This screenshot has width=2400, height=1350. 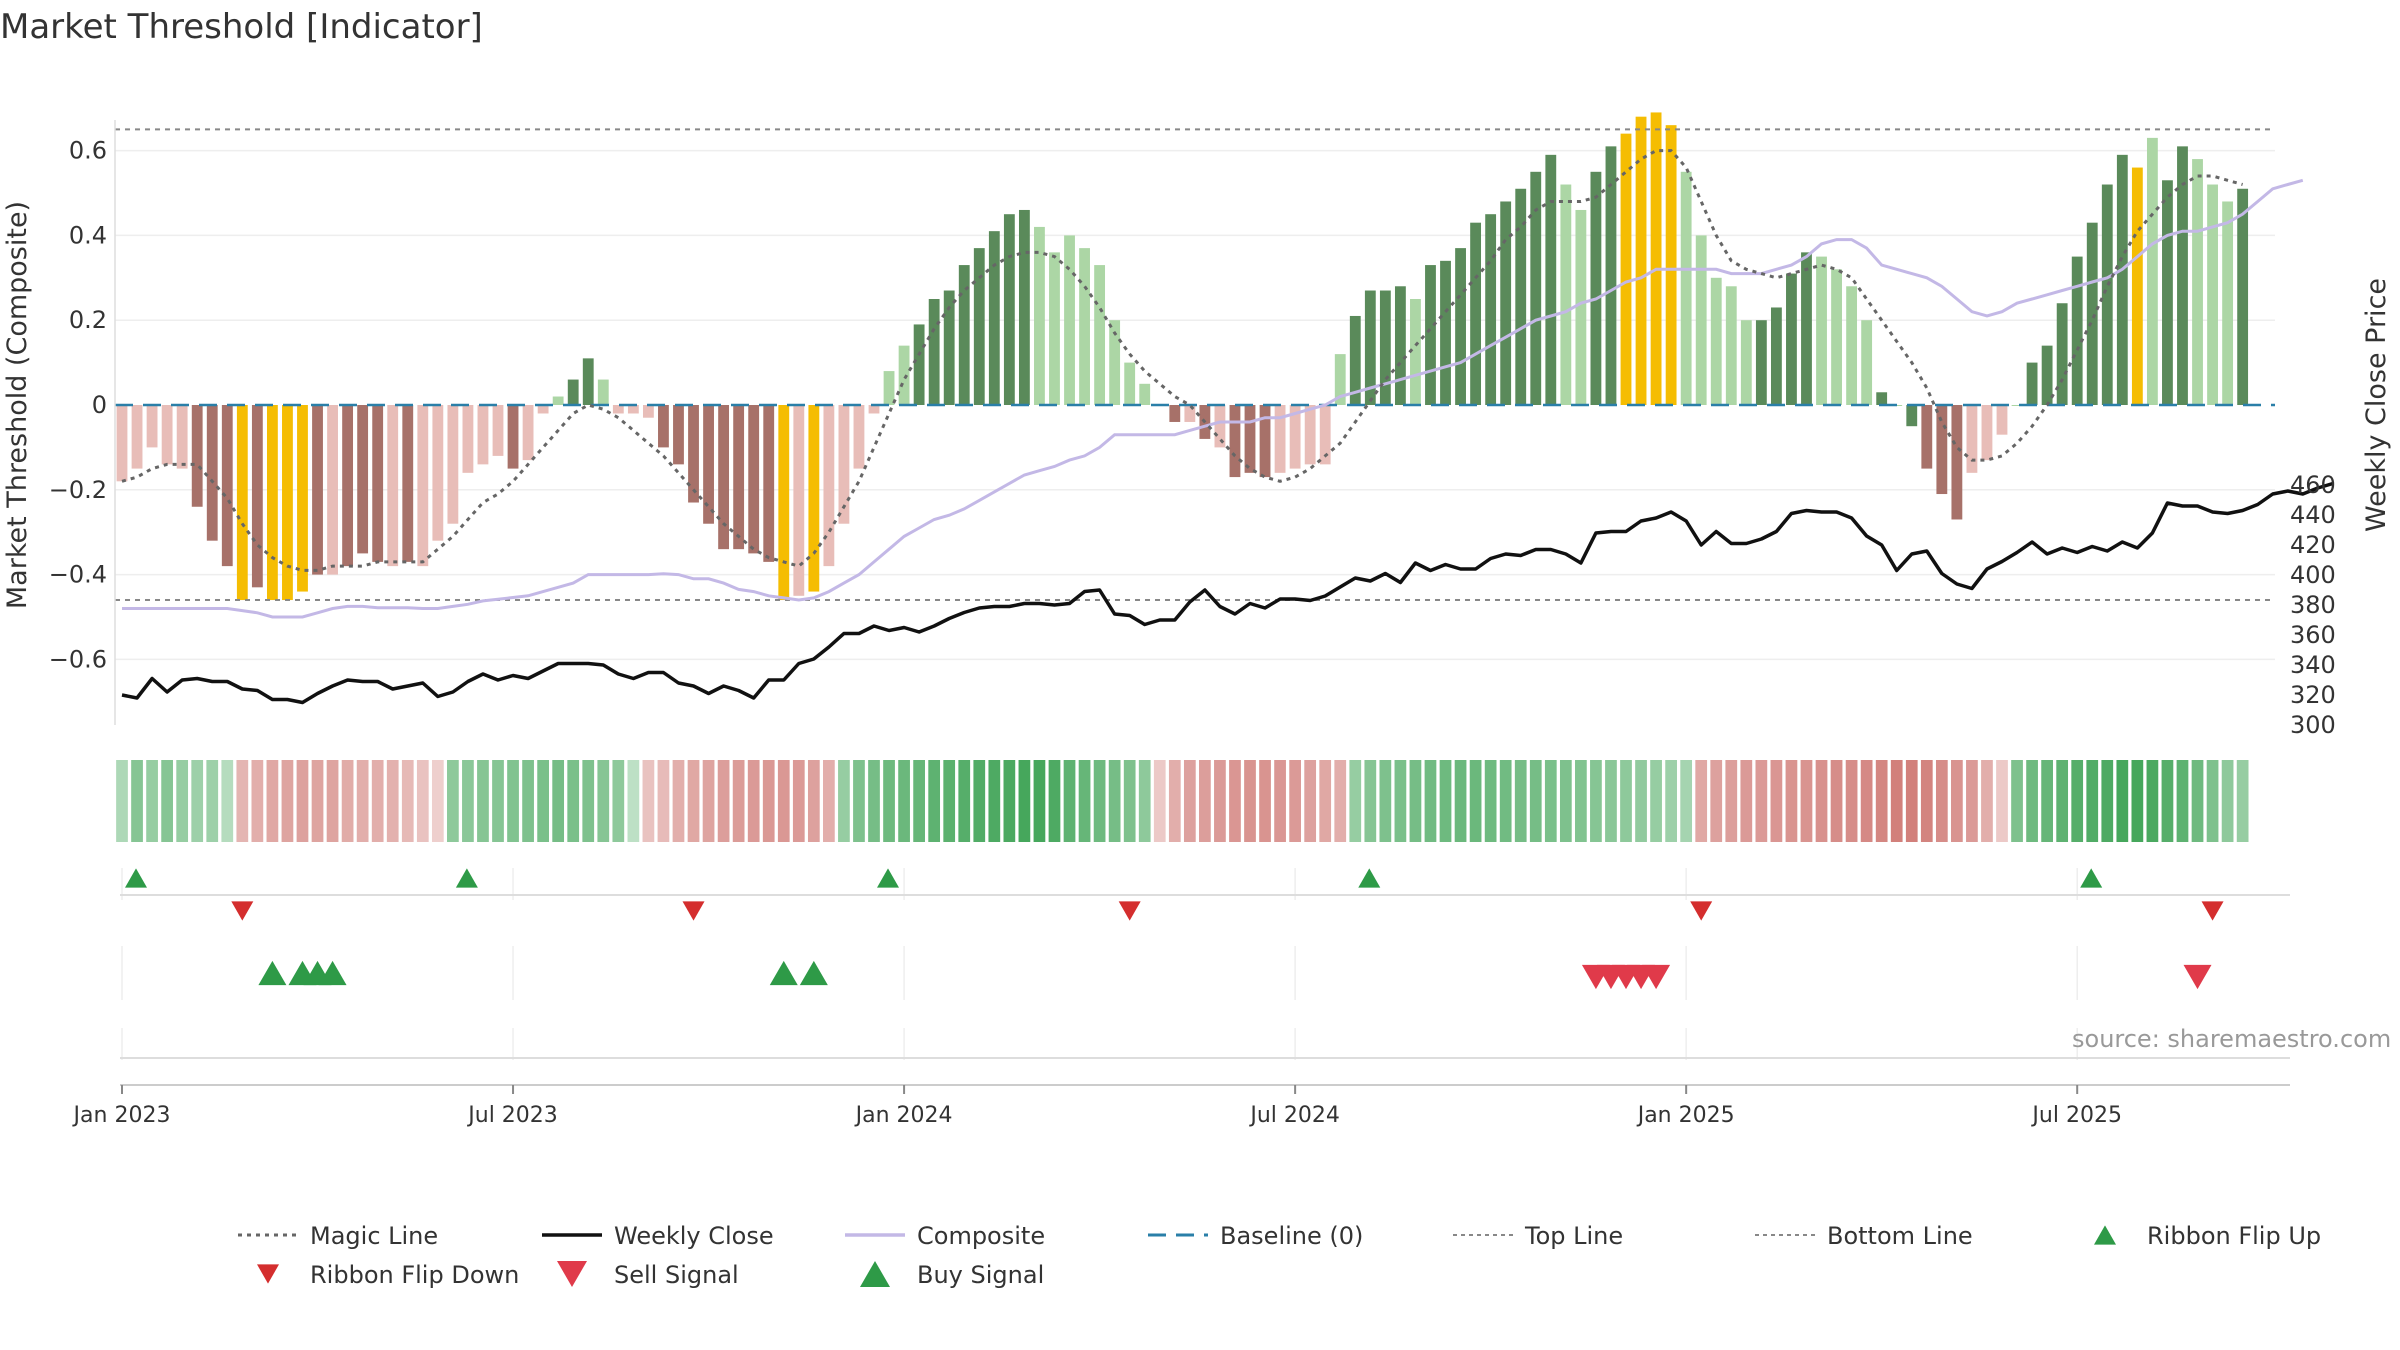 I want to click on signal-panels, so click(x=1205, y=964).